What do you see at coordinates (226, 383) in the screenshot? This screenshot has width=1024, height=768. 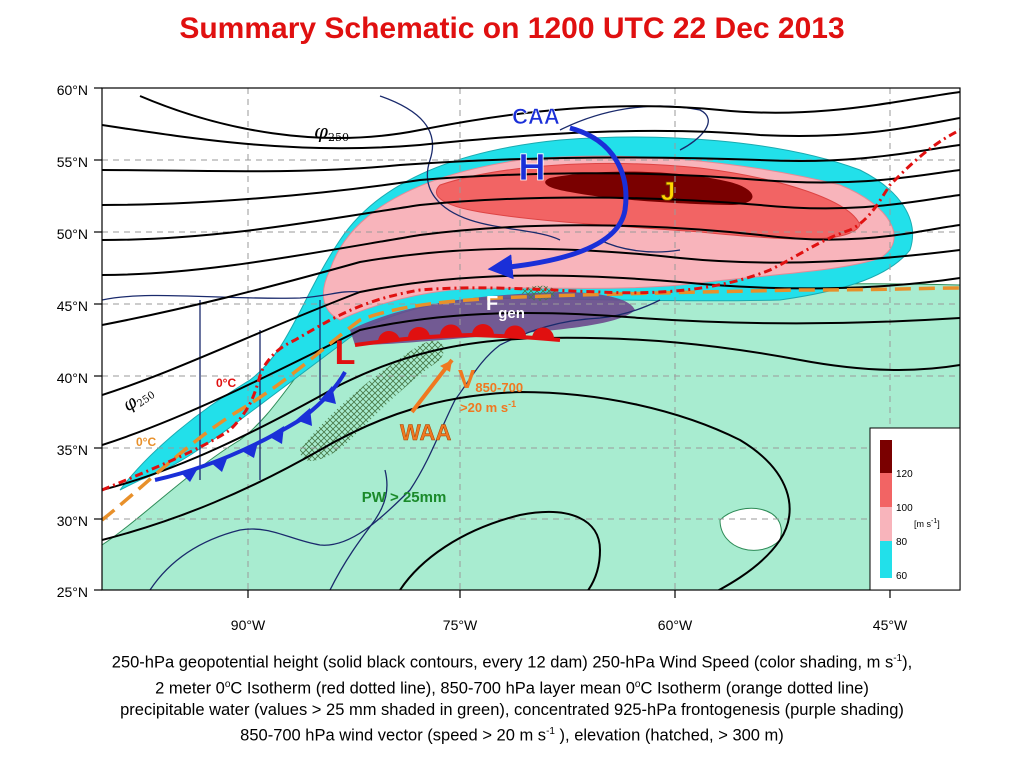 I see `isotherm-red-label: 0°C` at bounding box center [226, 383].